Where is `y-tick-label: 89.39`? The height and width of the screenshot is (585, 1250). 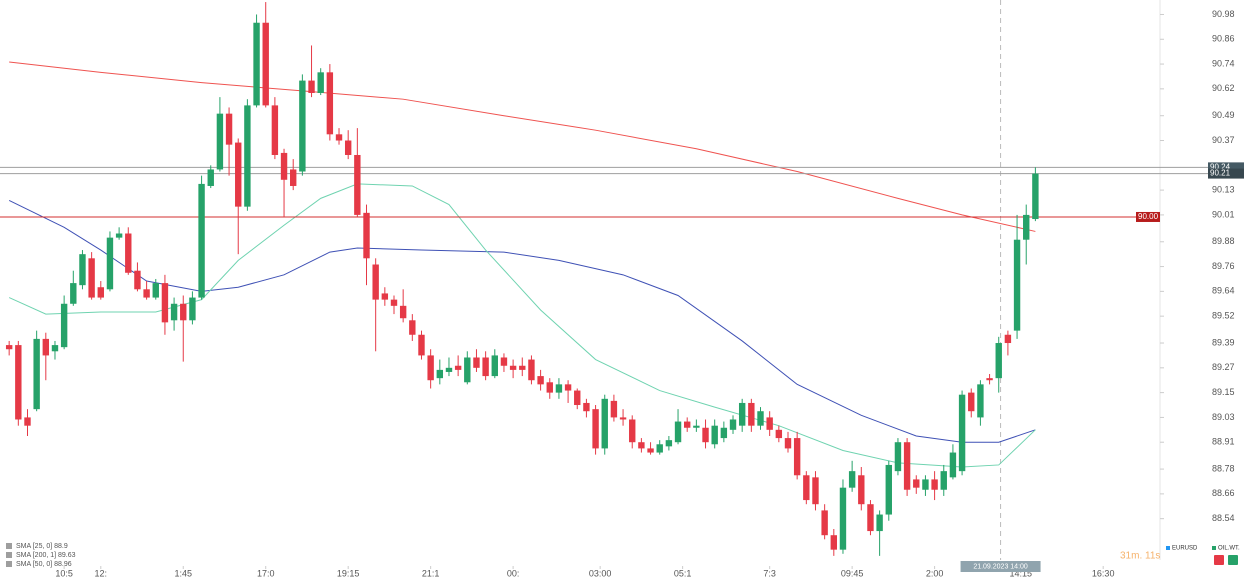 y-tick-label: 89.39 is located at coordinates (1223, 342).